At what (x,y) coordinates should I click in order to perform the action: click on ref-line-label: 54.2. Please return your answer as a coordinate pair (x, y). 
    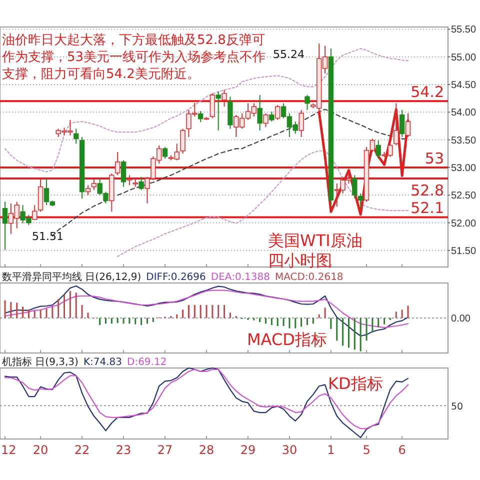
    Looking at the image, I should click on (427, 92).